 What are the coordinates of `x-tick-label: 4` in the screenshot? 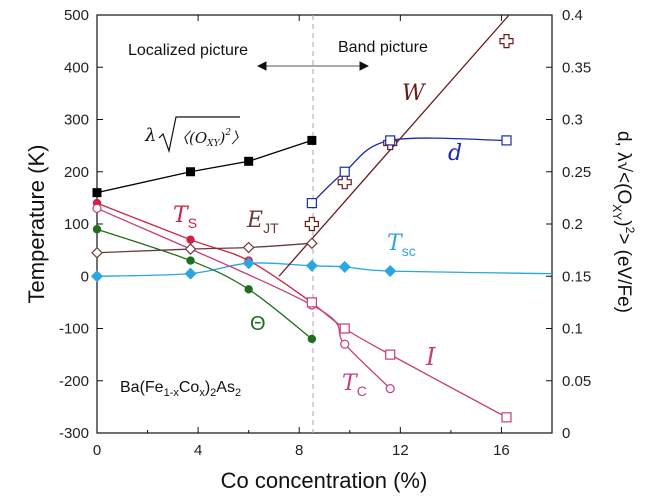 It's located at (198, 450).